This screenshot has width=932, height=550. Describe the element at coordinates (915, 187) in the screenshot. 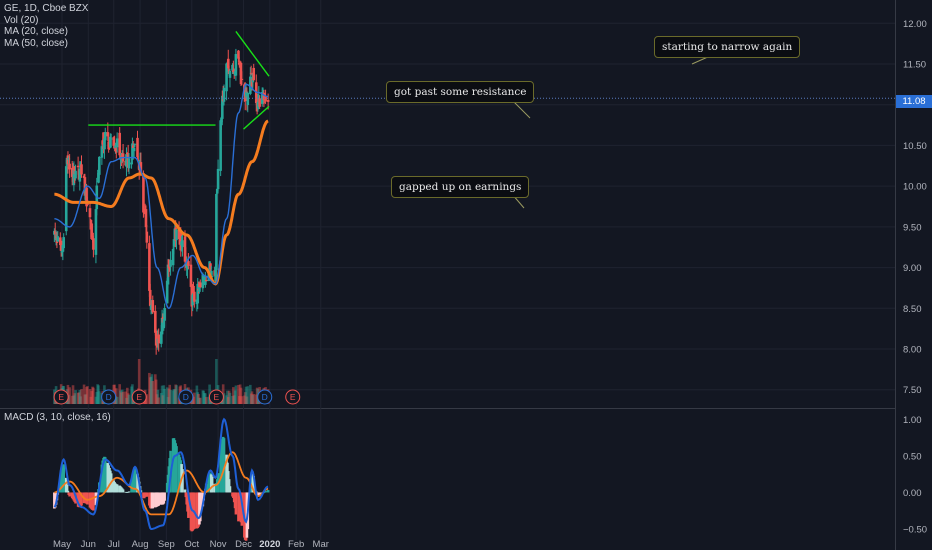

I see `price-tick-label: 10.00` at that location.